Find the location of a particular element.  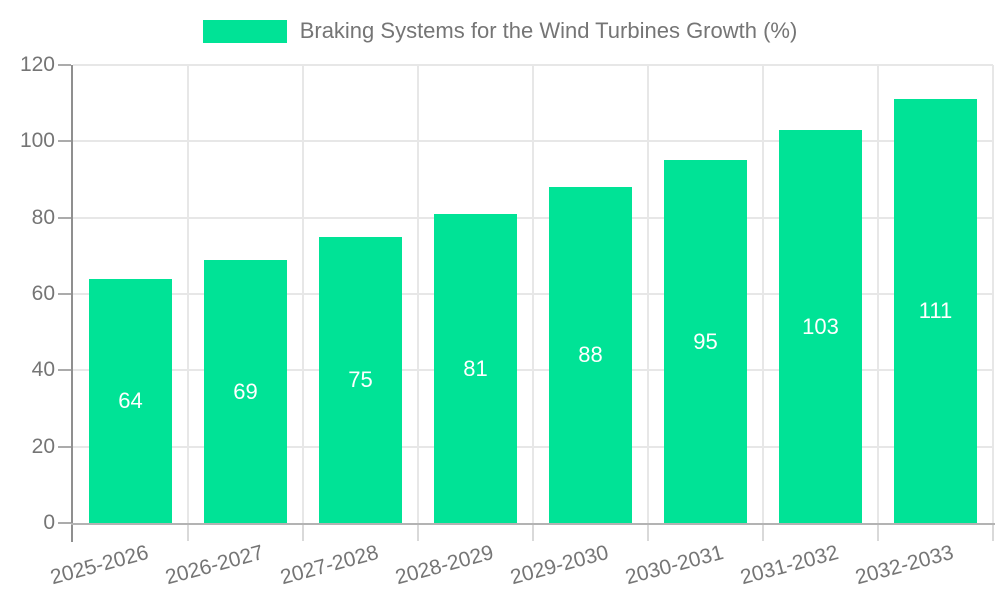

bar-value-label: 81 is located at coordinates (475, 368).